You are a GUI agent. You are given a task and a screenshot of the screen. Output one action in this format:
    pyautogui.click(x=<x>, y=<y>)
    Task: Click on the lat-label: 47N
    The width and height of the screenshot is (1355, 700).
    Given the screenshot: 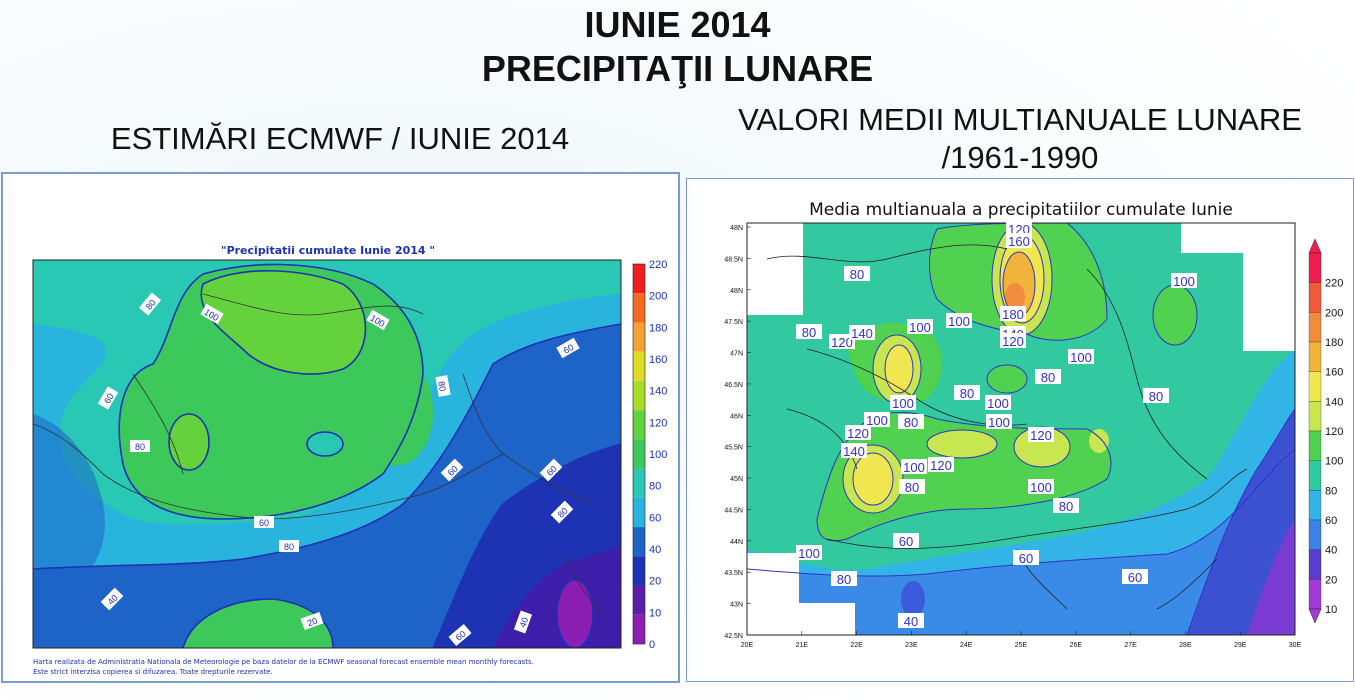 What is the action you would take?
    pyautogui.click(x=736, y=354)
    